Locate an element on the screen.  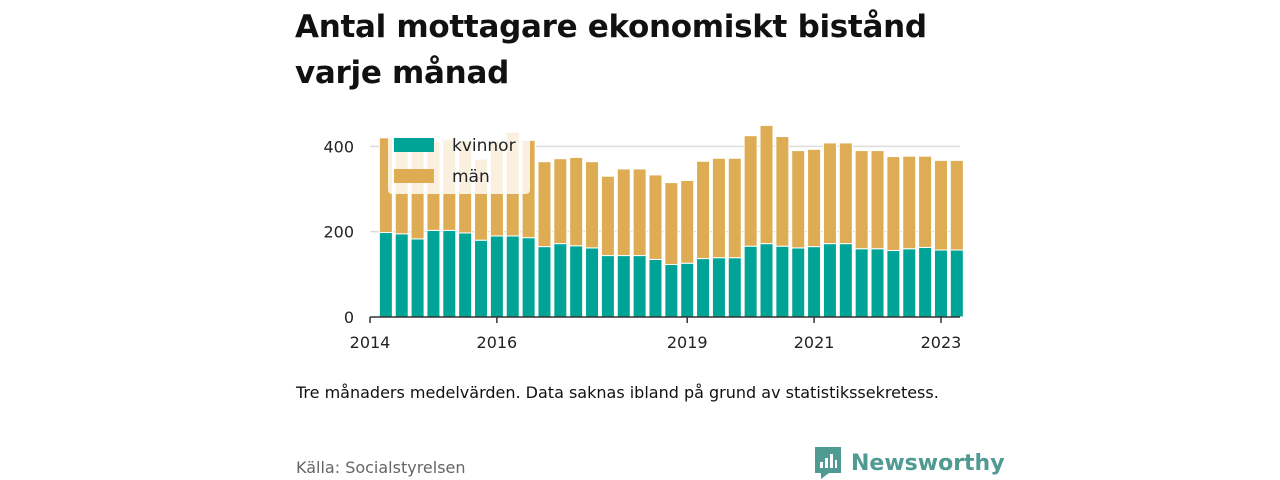
y-tick-label: 400 is located at coordinates (338, 146).